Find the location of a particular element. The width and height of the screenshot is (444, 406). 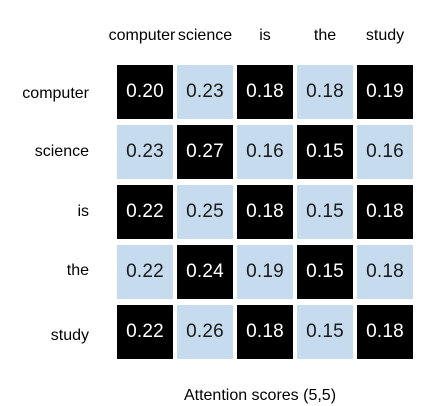

cell-study-computer: 0.22 is located at coordinates (145, 332).